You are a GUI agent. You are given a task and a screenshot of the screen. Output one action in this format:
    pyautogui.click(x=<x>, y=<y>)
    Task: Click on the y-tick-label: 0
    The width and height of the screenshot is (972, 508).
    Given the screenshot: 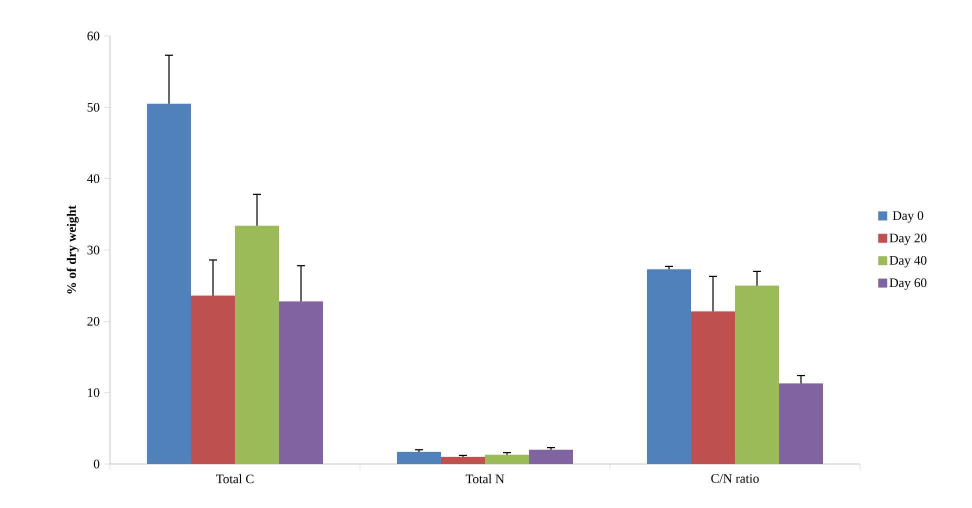 What is the action you would take?
    pyautogui.click(x=97, y=464)
    